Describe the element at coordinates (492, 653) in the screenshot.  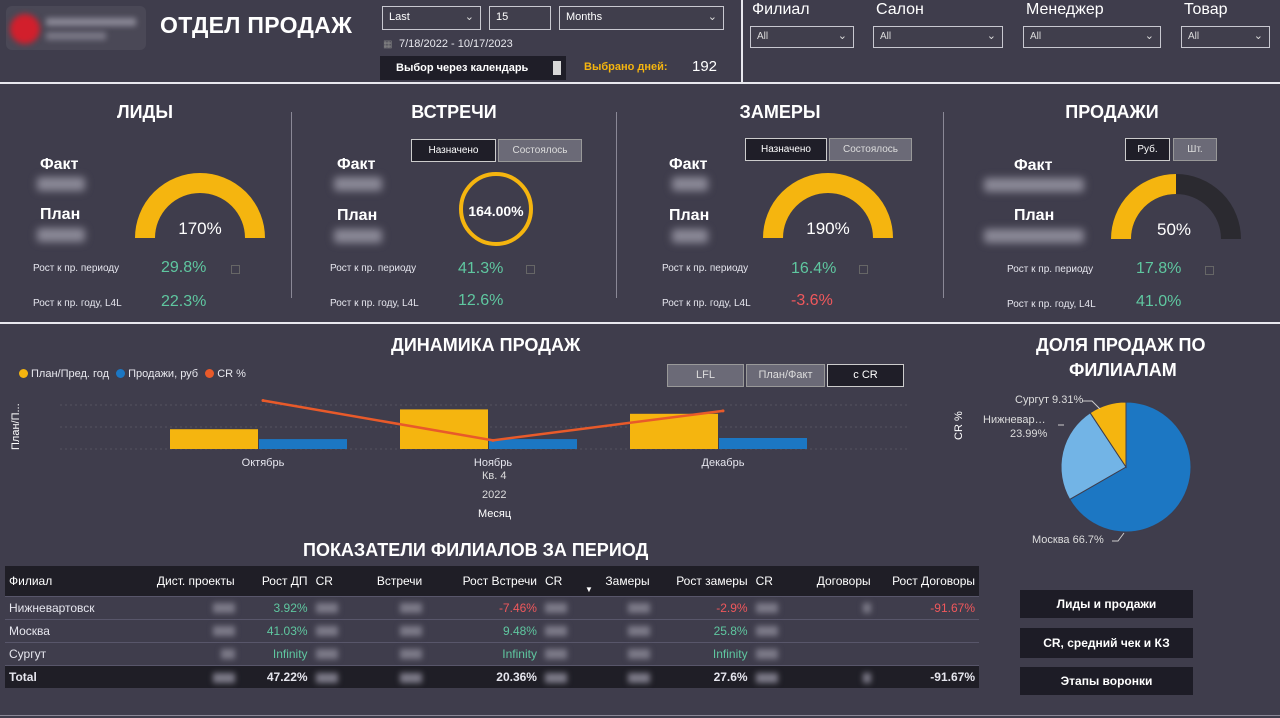
I see `table-row: Сургут Infinity Infinity Infinity` at that location.